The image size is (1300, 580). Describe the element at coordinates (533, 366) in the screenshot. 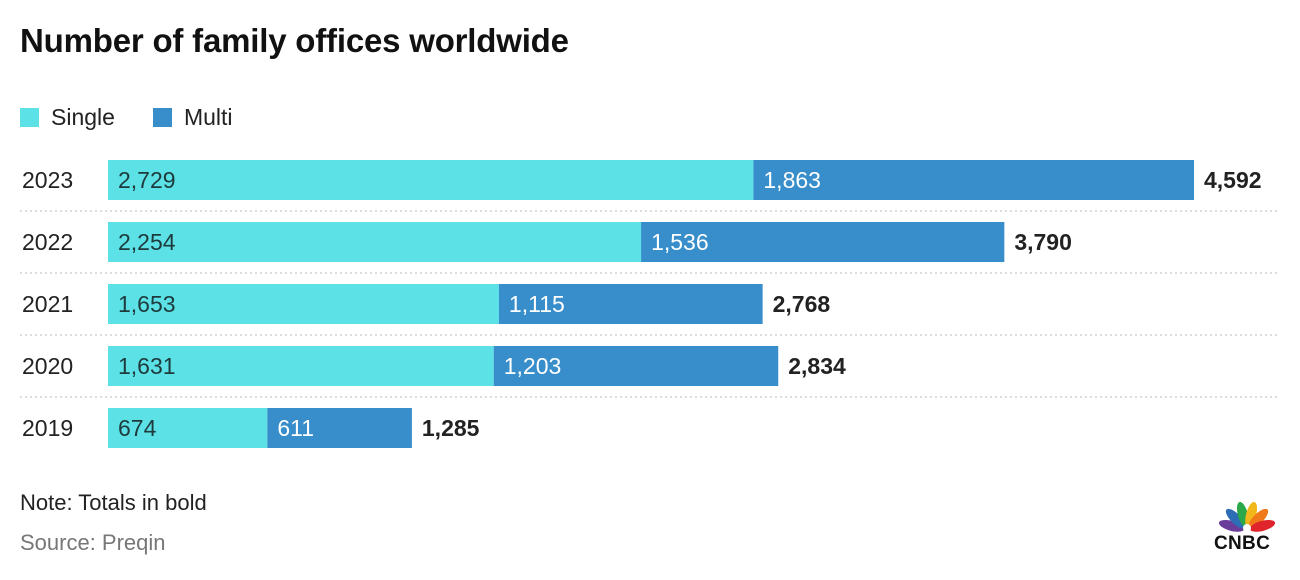

I see `data-label-multi: 1,203` at that location.